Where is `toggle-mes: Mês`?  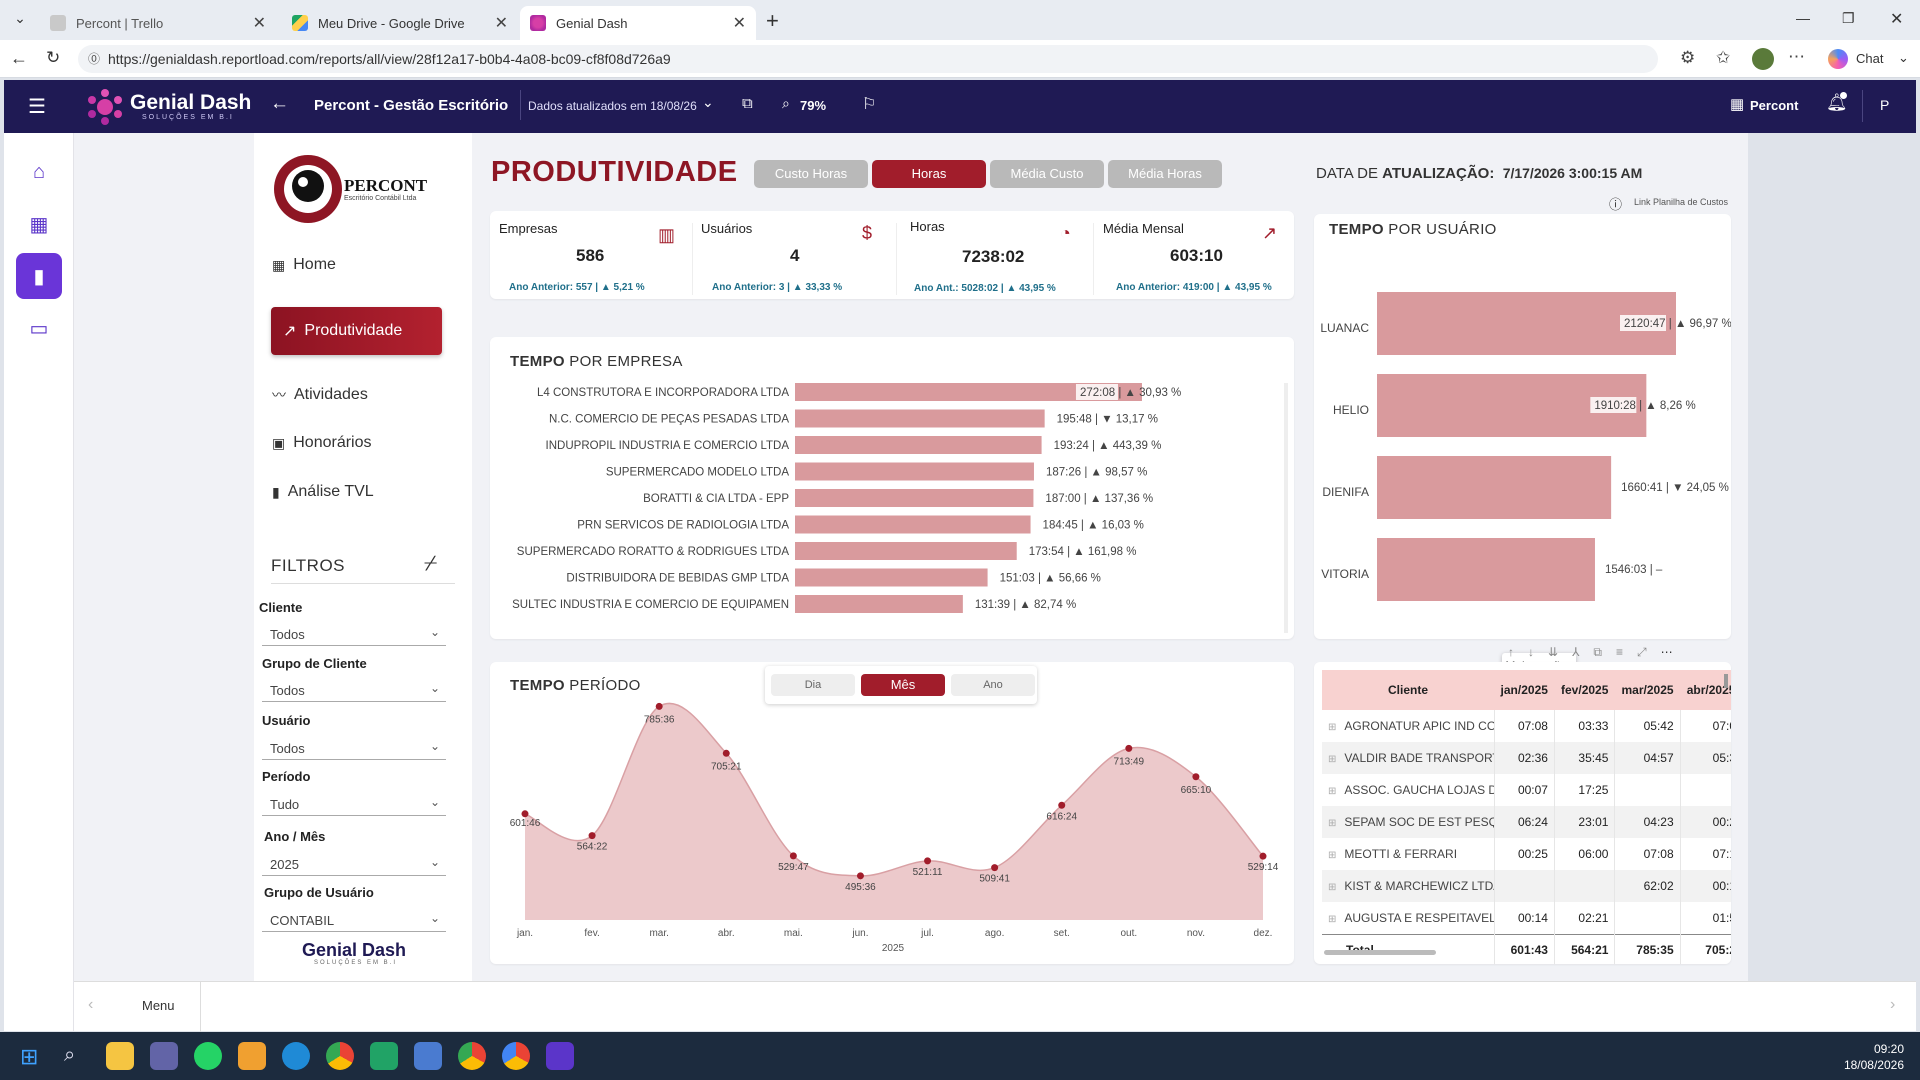 toggle-mes: Mês is located at coordinates (903, 685).